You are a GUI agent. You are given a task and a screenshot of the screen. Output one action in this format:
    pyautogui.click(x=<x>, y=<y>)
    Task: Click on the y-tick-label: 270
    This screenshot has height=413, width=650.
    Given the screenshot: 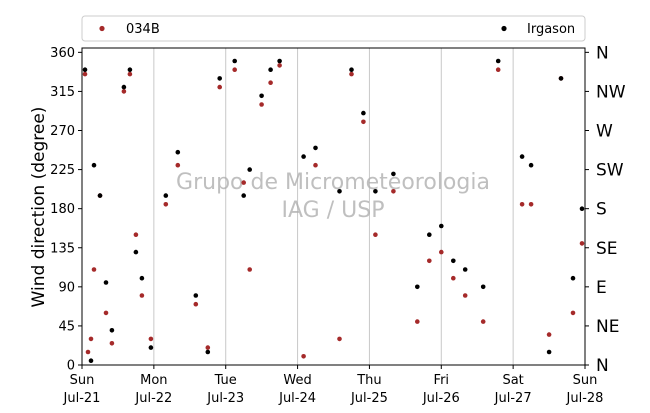 What is the action you would take?
    pyautogui.click(x=62, y=131)
    